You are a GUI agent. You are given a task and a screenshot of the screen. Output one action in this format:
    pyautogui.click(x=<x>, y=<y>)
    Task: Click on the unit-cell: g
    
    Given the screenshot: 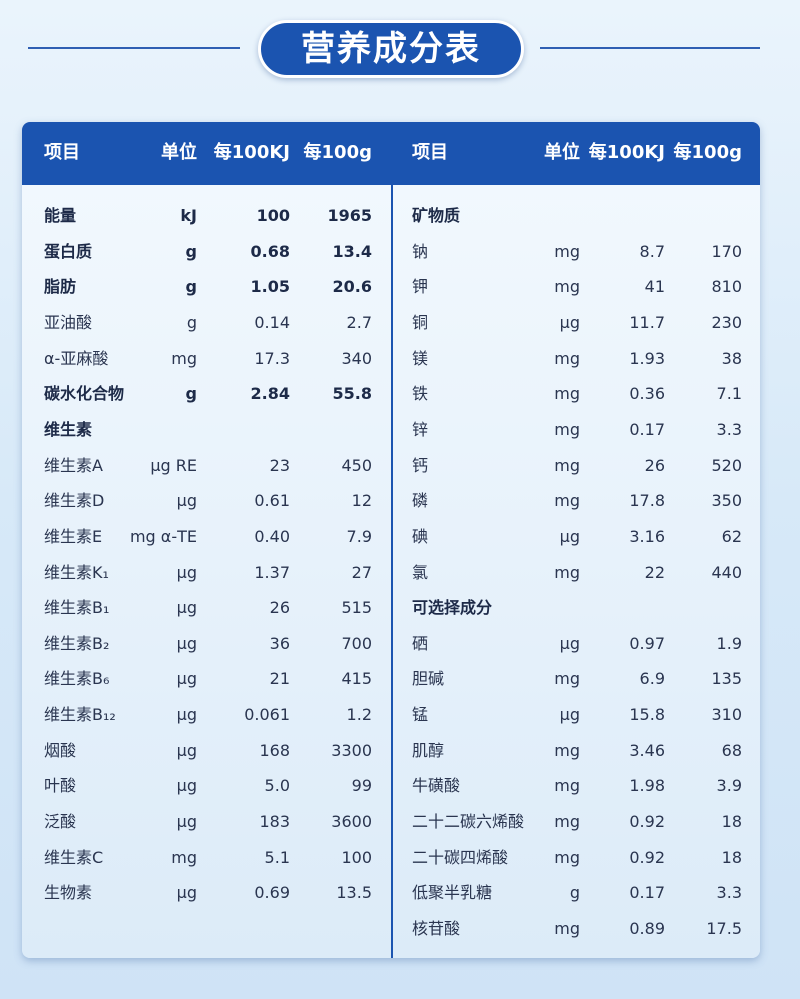 What is the action you would take?
    pyautogui.click(x=191, y=394)
    